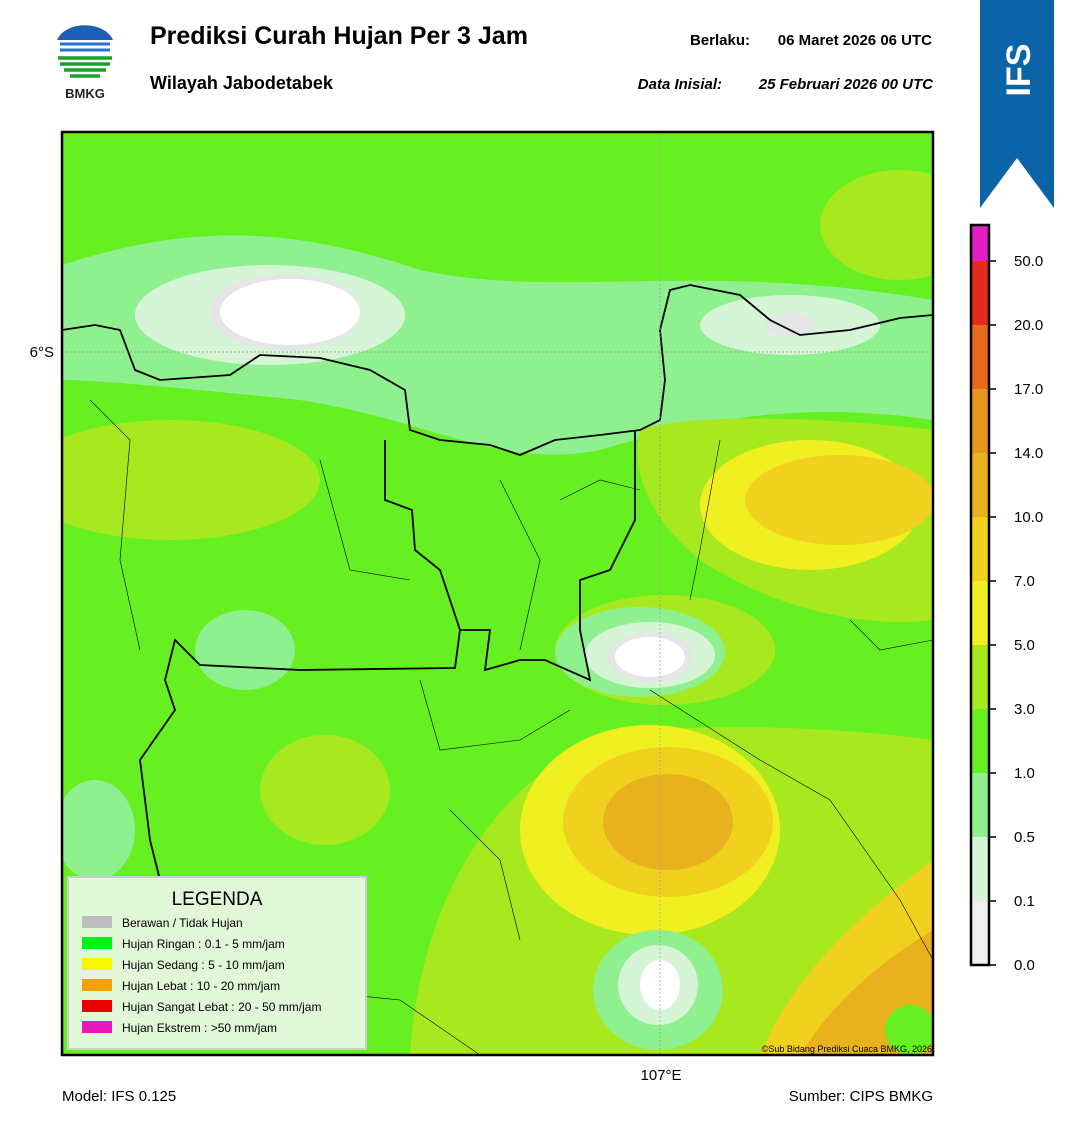 Image resolution: width=1072 pixels, height=1133 pixels. Describe the element at coordinates (1028, 517) in the screenshot. I see `colorbar-label: 10.0` at that location.